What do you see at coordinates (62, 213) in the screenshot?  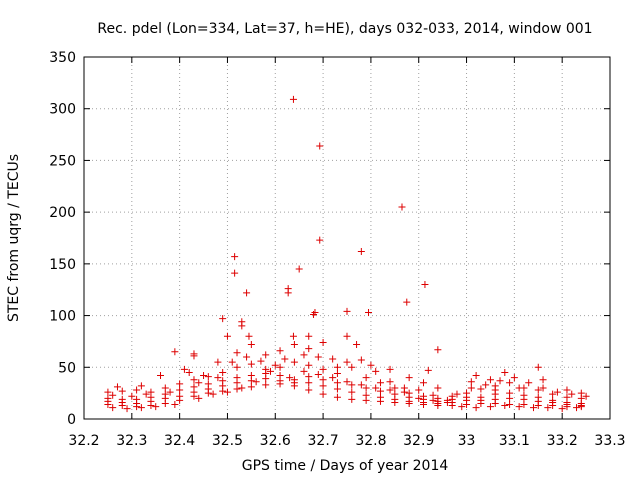 I see `y-tick-label: 200` at bounding box center [62, 213].